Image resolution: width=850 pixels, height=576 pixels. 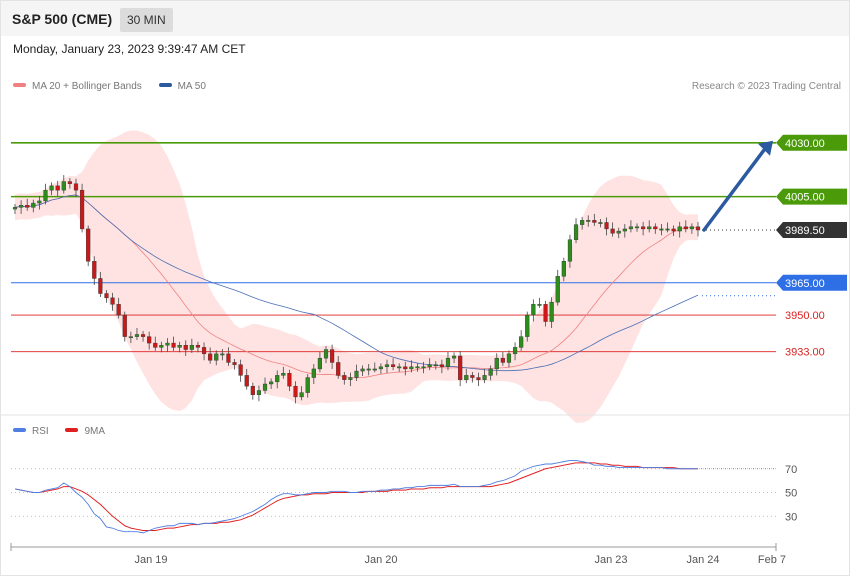 What do you see at coordinates (791, 517) in the screenshot?
I see `rsi-level-label: 30` at bounding box center [791, 517].